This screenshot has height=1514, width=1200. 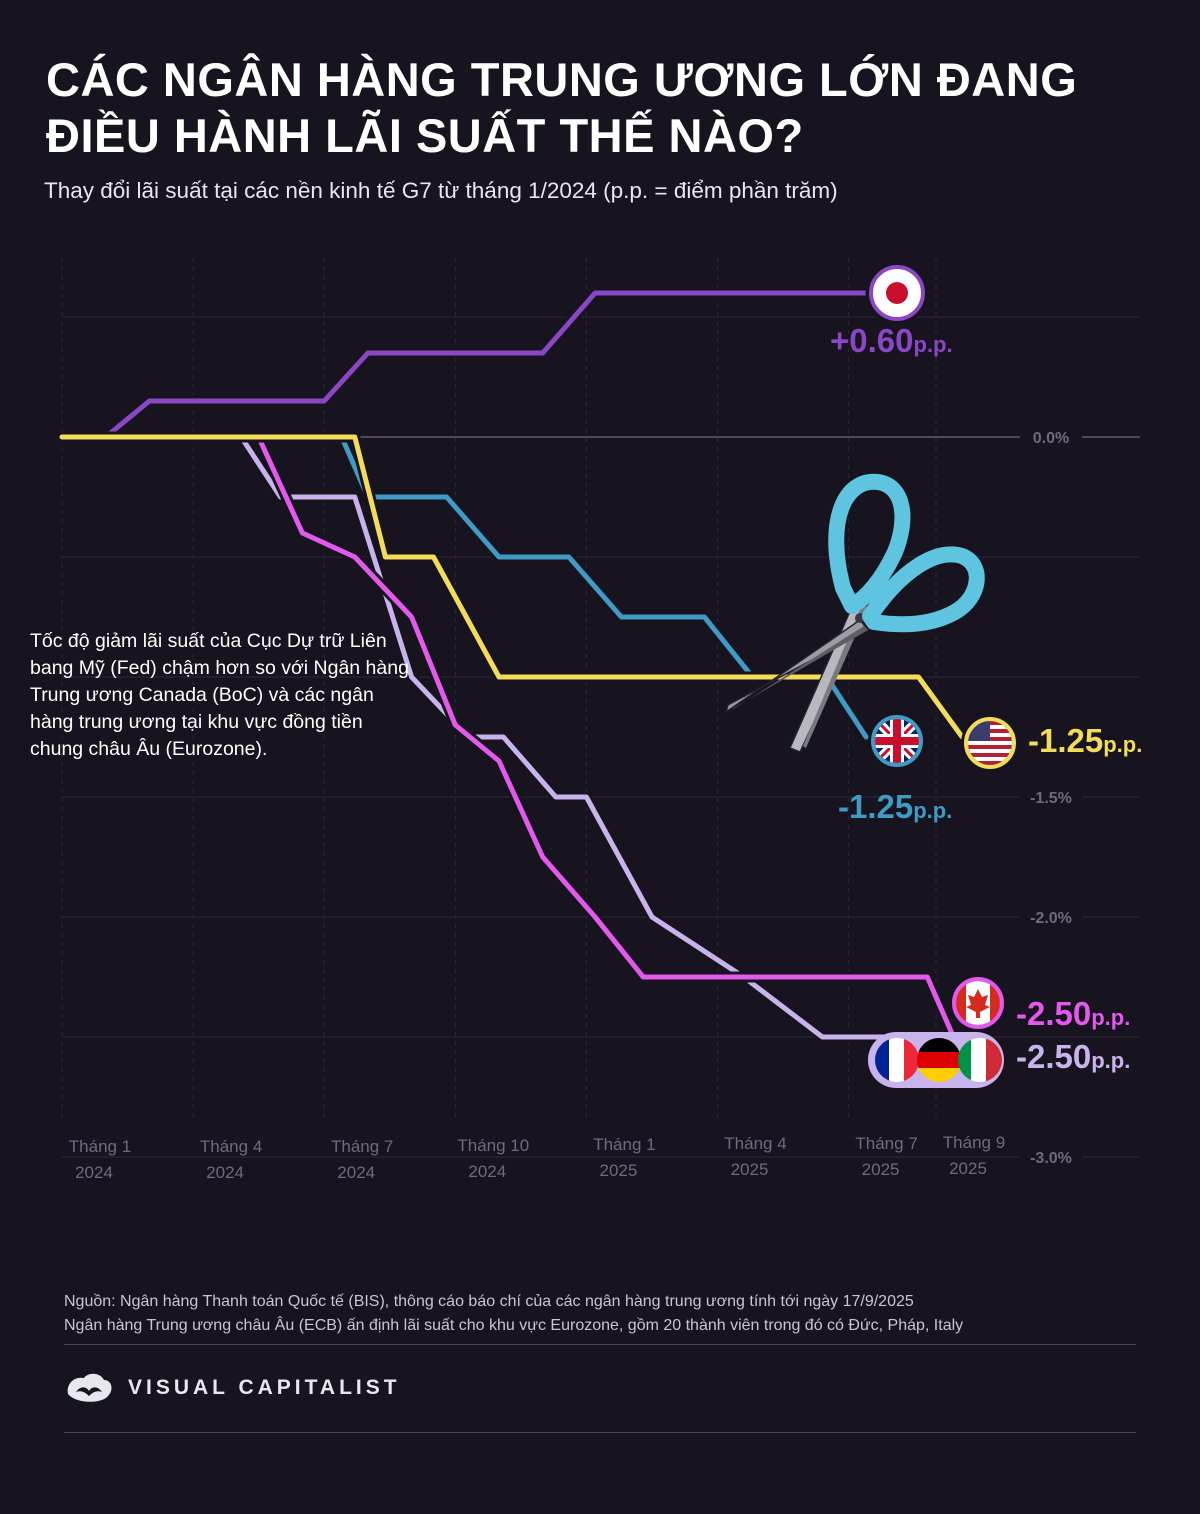 I want to click on series-outline-japan, so click(x=490, y=365).